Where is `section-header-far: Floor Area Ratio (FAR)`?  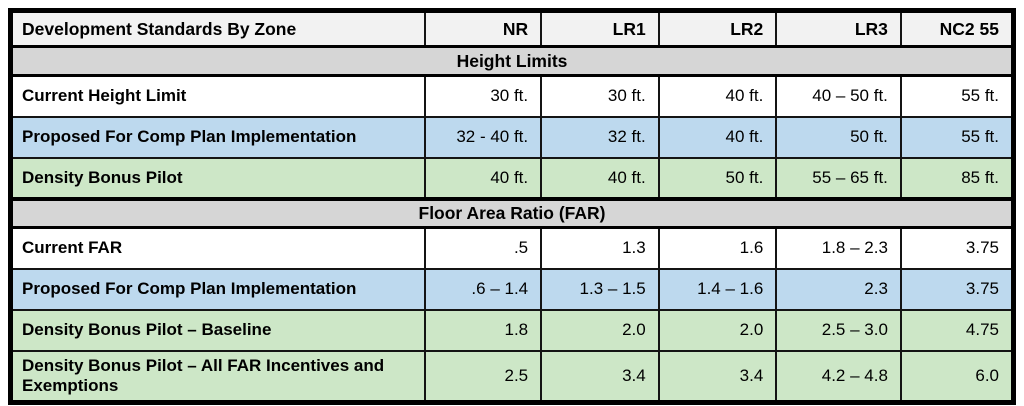 section-header-far: Floor Area Ratio (FAR) is located at coordinates (512, 212).